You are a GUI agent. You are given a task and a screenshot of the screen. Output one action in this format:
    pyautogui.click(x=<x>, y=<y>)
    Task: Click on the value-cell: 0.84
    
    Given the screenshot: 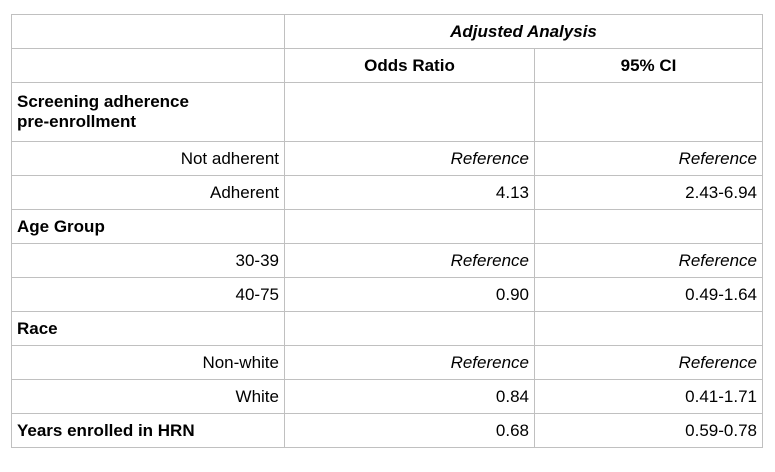 What is the action you would take?
    pyautogui.click(x=409, y=396)
    